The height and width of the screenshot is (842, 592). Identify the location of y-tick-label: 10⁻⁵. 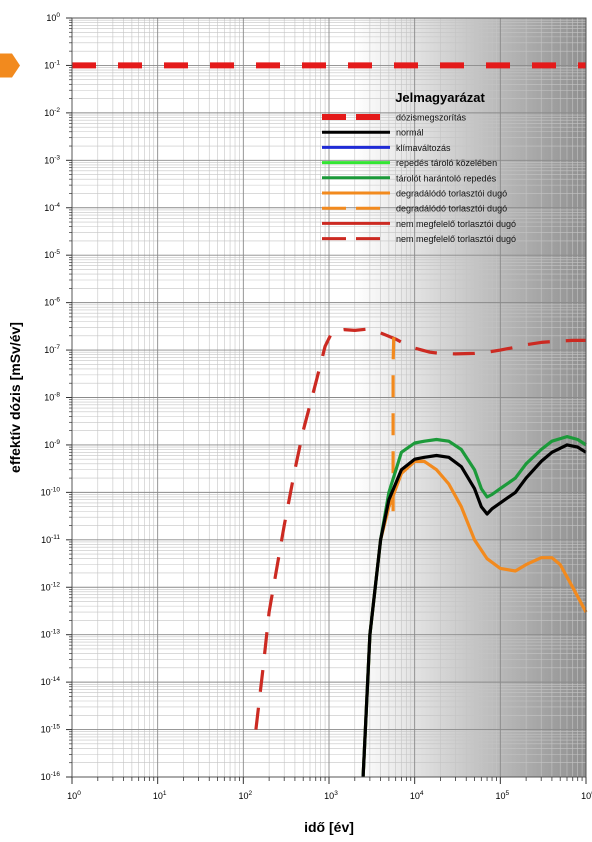
(52, 254).